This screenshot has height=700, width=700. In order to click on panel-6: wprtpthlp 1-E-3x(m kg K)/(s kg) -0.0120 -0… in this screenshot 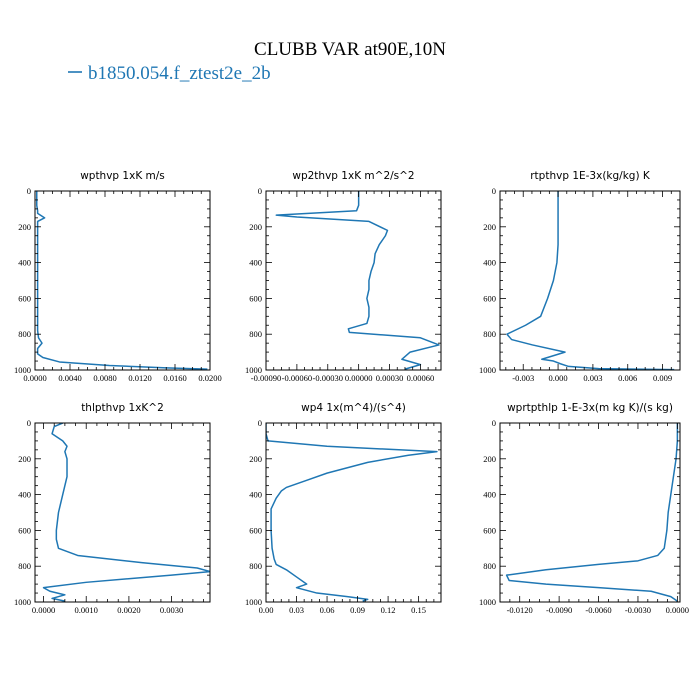, I will do `click(584, 508)`.